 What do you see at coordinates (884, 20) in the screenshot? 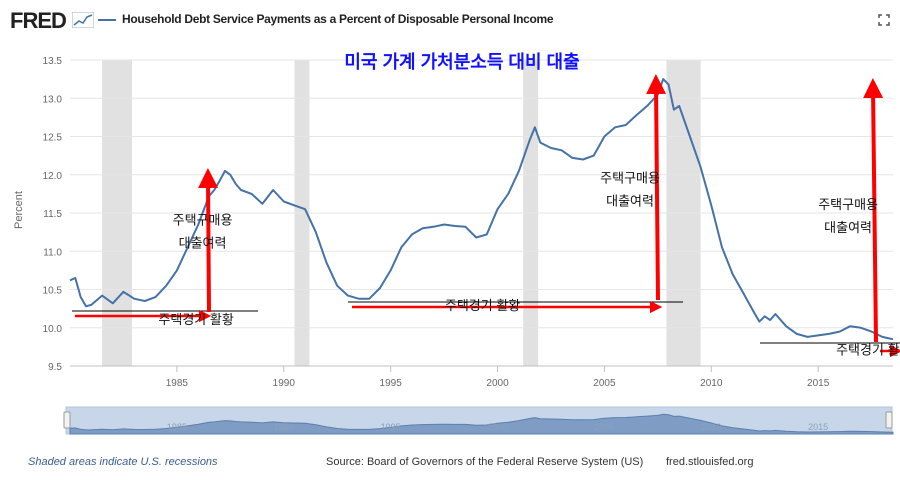
I see `expand-icon` at bounding box center [884, 20].